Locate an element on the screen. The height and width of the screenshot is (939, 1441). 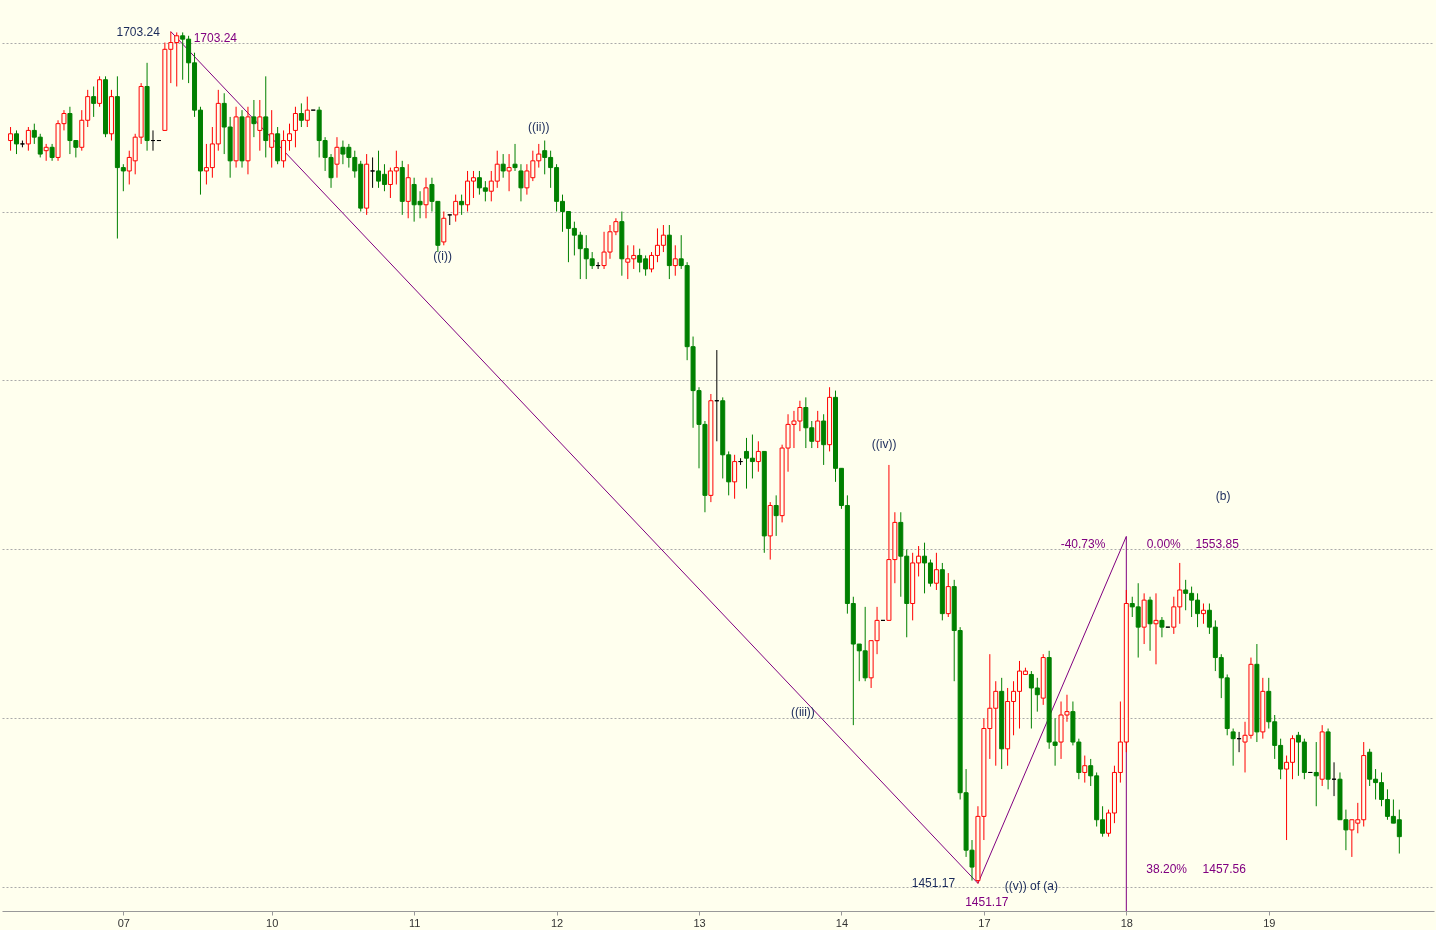
x-tick-label: 17 is located at coordinates (984, 922).